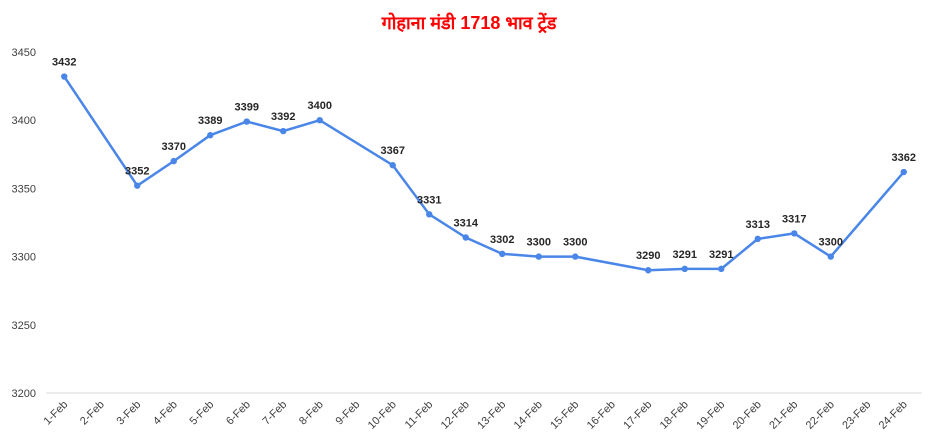 The width and height of the screenshot is (938, 447). Describe the element at coordinates (56, 413) in the screenshot. I see `x-tick-label: 1-Feb` at that location.